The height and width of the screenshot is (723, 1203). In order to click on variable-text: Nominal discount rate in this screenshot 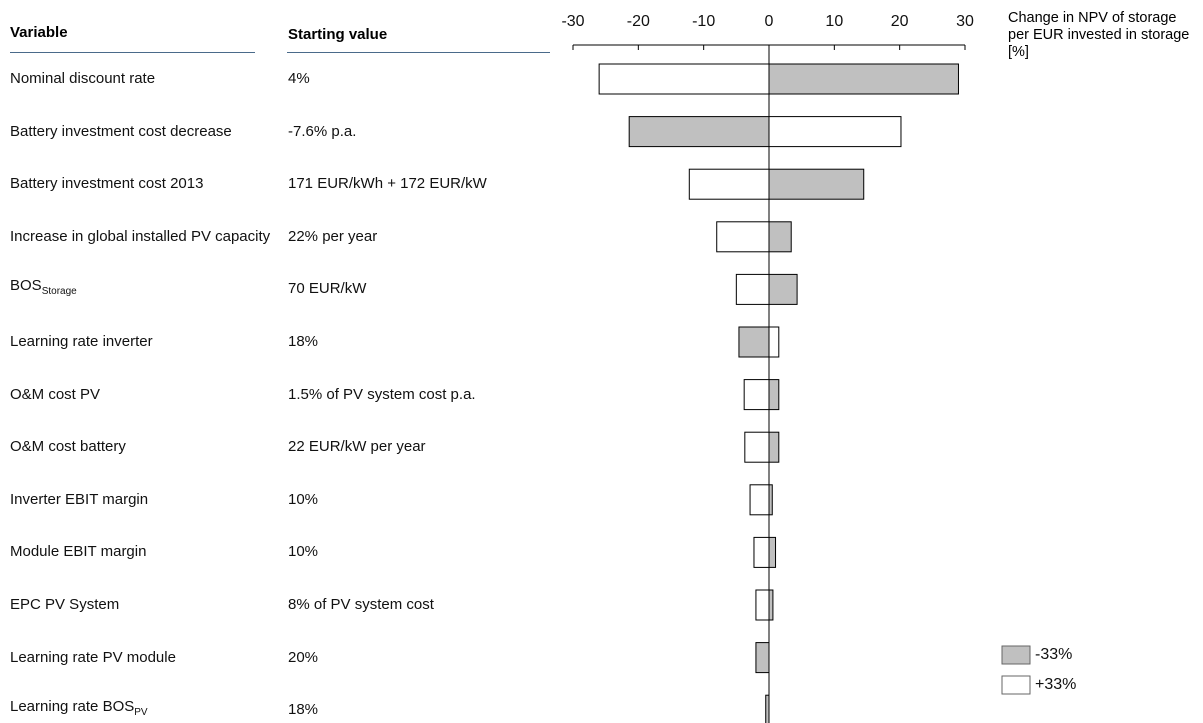, I will do `click(83, 78)`.